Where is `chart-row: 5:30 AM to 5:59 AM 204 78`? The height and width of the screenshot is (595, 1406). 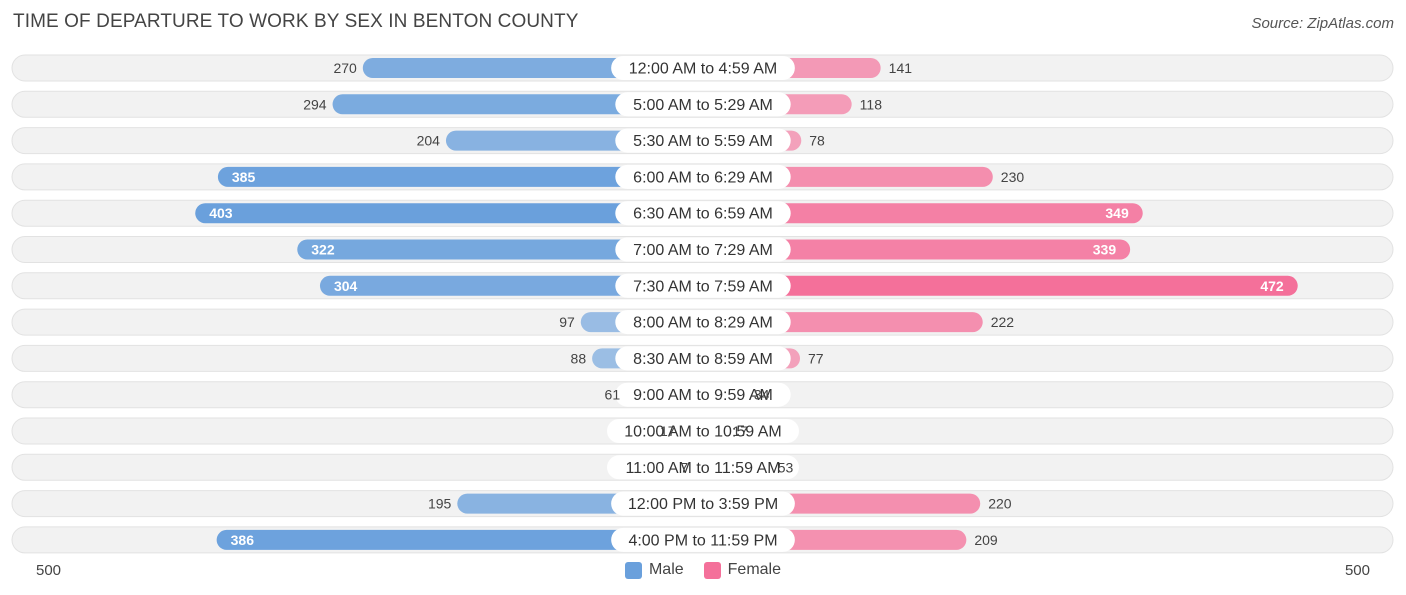 chart-row: 5:30 AM to 5:59 AM 204 78 is located at coordinates (702, 141).